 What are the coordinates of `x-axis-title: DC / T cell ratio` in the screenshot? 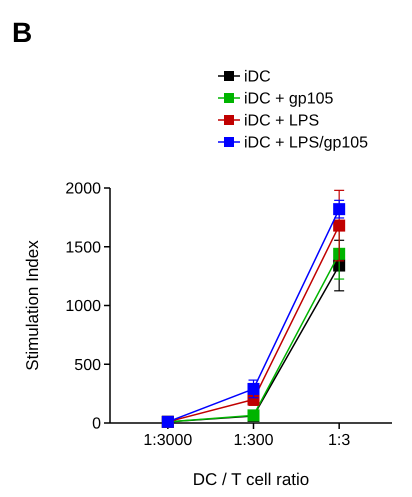 It's located at (251, 479).